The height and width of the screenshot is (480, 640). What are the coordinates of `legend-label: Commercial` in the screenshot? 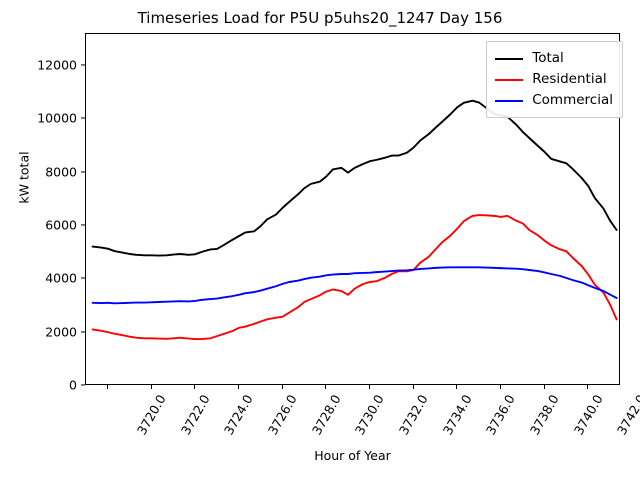 It's located at (572, 99).